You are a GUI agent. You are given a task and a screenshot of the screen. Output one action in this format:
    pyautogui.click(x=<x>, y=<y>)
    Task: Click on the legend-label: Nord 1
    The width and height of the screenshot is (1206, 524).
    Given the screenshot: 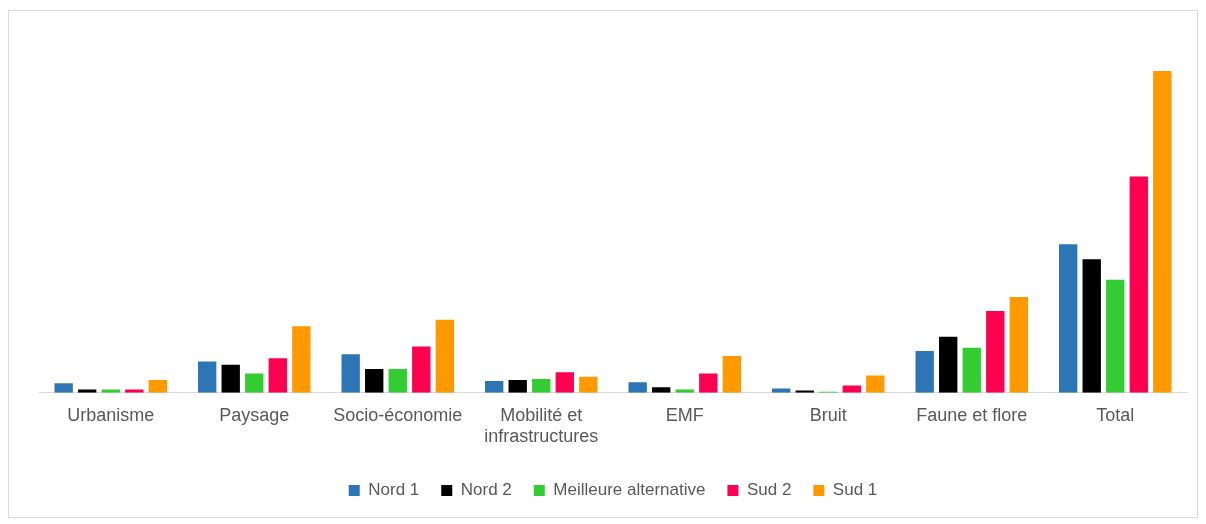 What is the action you would take?
    pyautogui.click(x=394, y=490)
    